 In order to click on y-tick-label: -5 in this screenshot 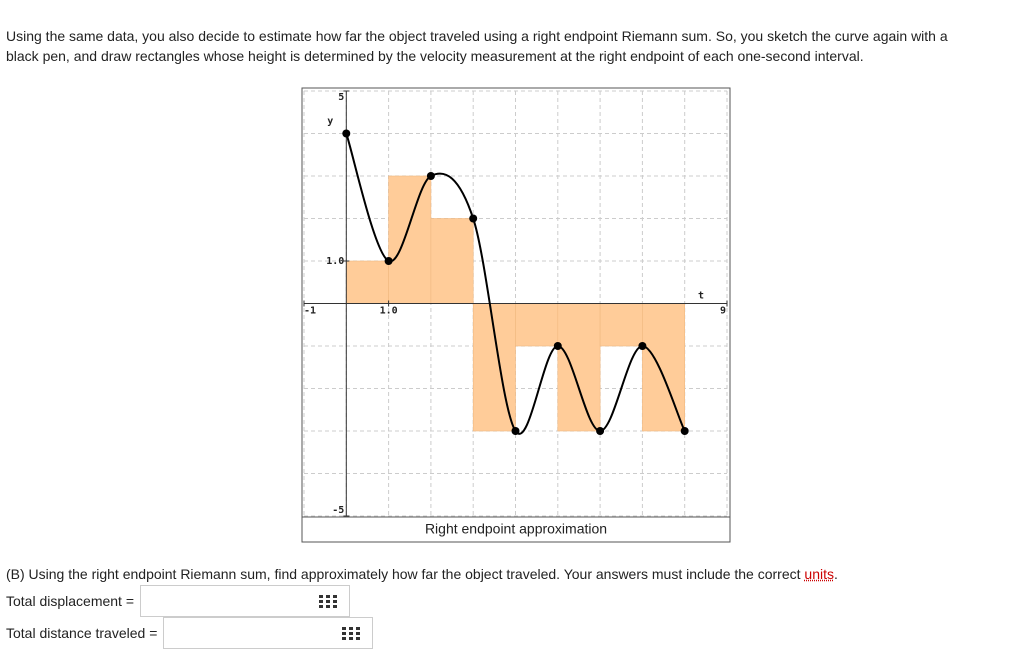, I will do `click(338, 510)`.